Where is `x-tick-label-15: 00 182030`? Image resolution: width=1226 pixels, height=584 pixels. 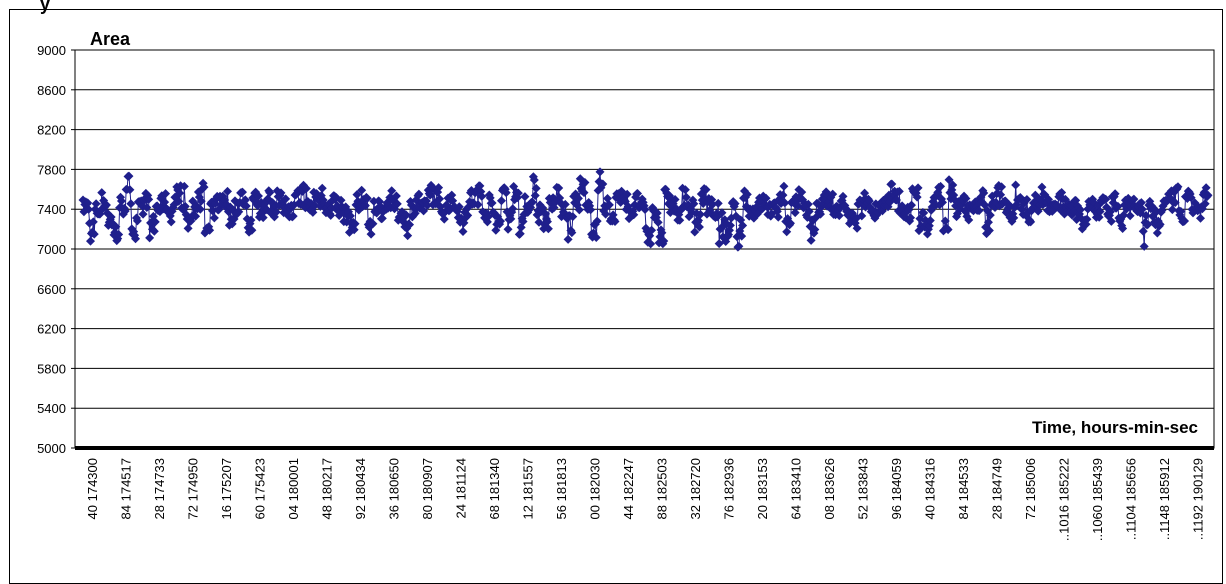 x-tick-label-15: 00 182030 is located at coordinates (594, 488).